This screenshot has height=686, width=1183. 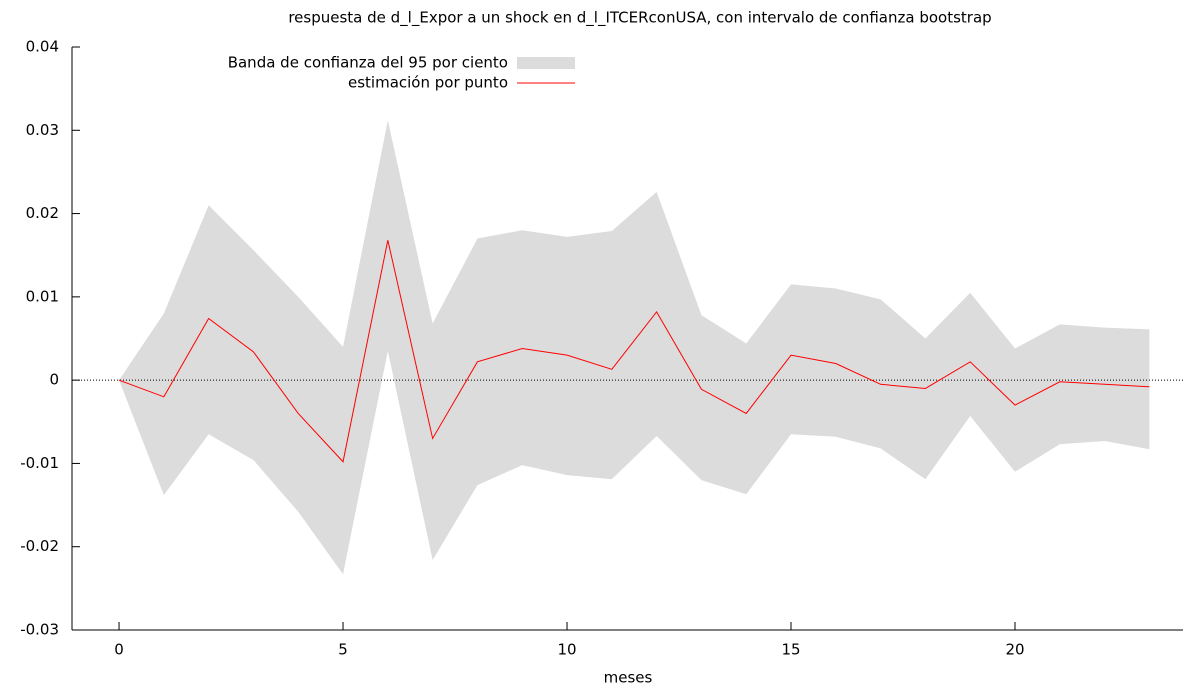 I want to click on y-tick-label: 0.02, so click(x=42, y=213).